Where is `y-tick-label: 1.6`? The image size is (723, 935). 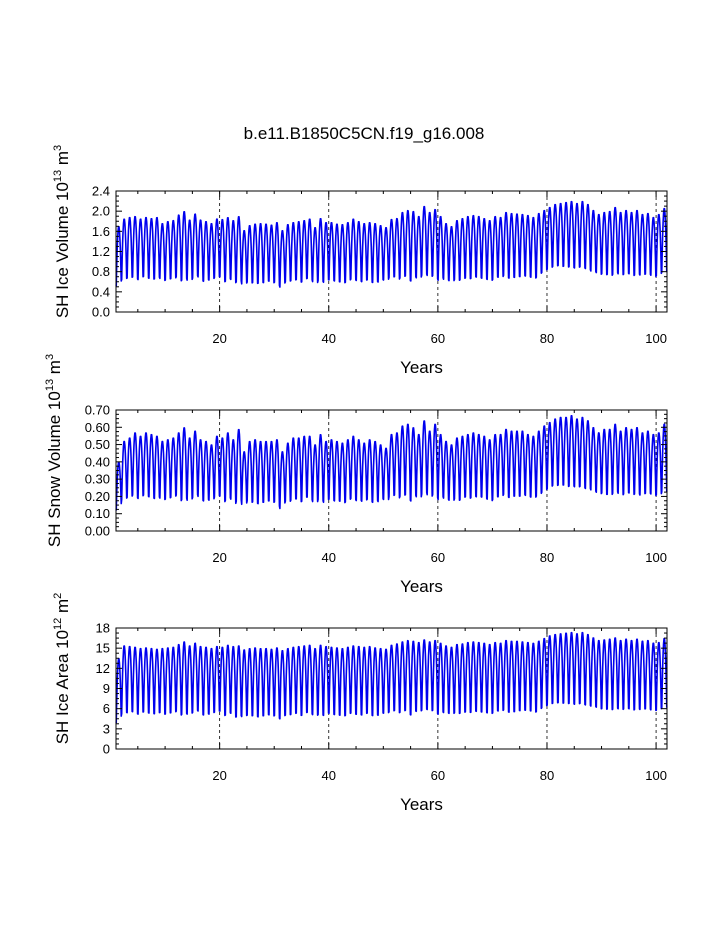
y-tick-label: 1.6 is located at coordinates (101, 231).